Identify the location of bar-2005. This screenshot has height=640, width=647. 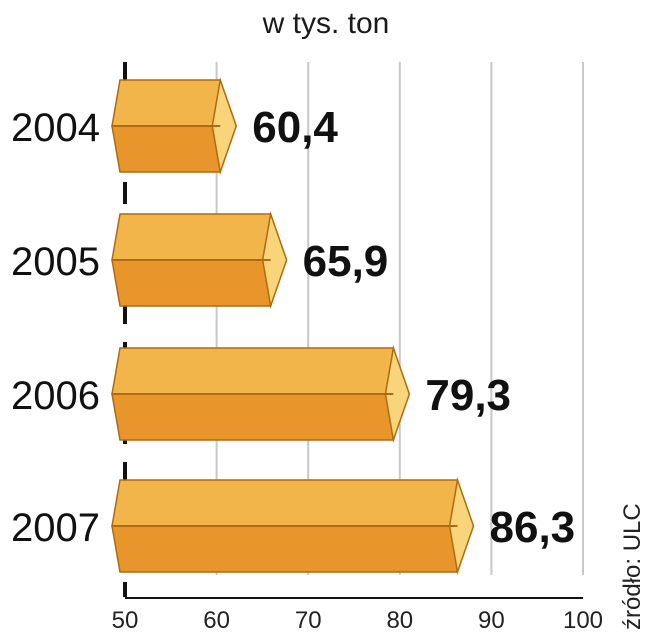
(199, 260).